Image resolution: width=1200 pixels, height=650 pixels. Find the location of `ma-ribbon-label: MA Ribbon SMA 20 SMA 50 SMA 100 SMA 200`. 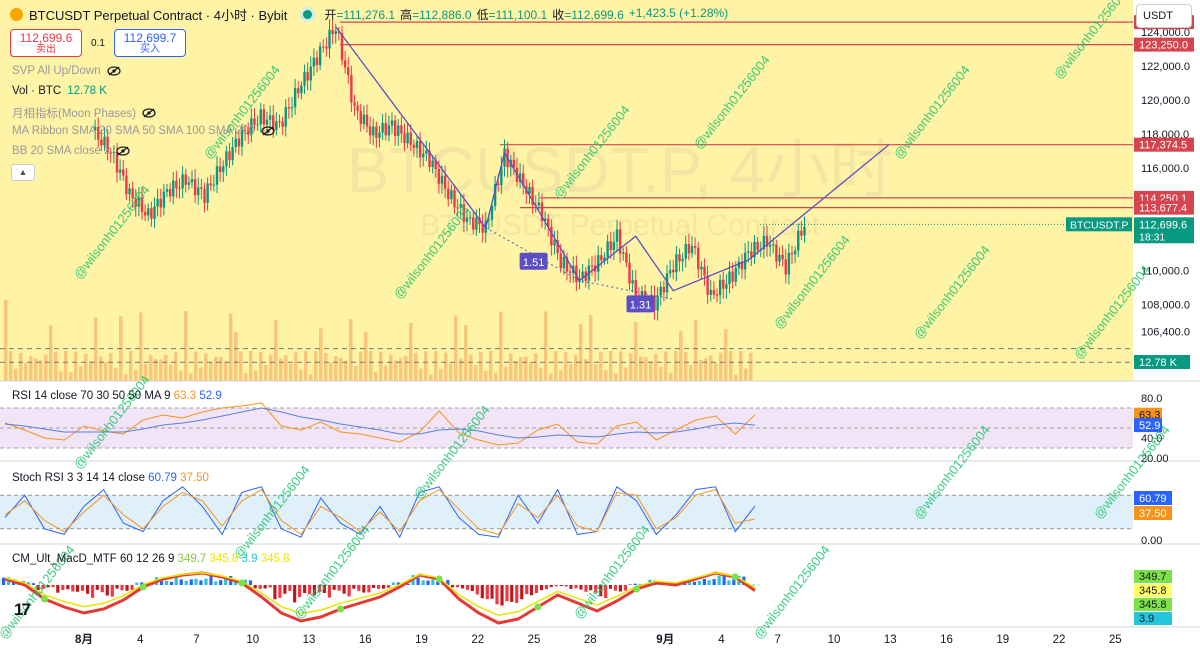

ma-ribbon-label: MA Ribbon SMA 20 SMA 50 SMA 100 SMA 200 is located at coordinates (133, 131).